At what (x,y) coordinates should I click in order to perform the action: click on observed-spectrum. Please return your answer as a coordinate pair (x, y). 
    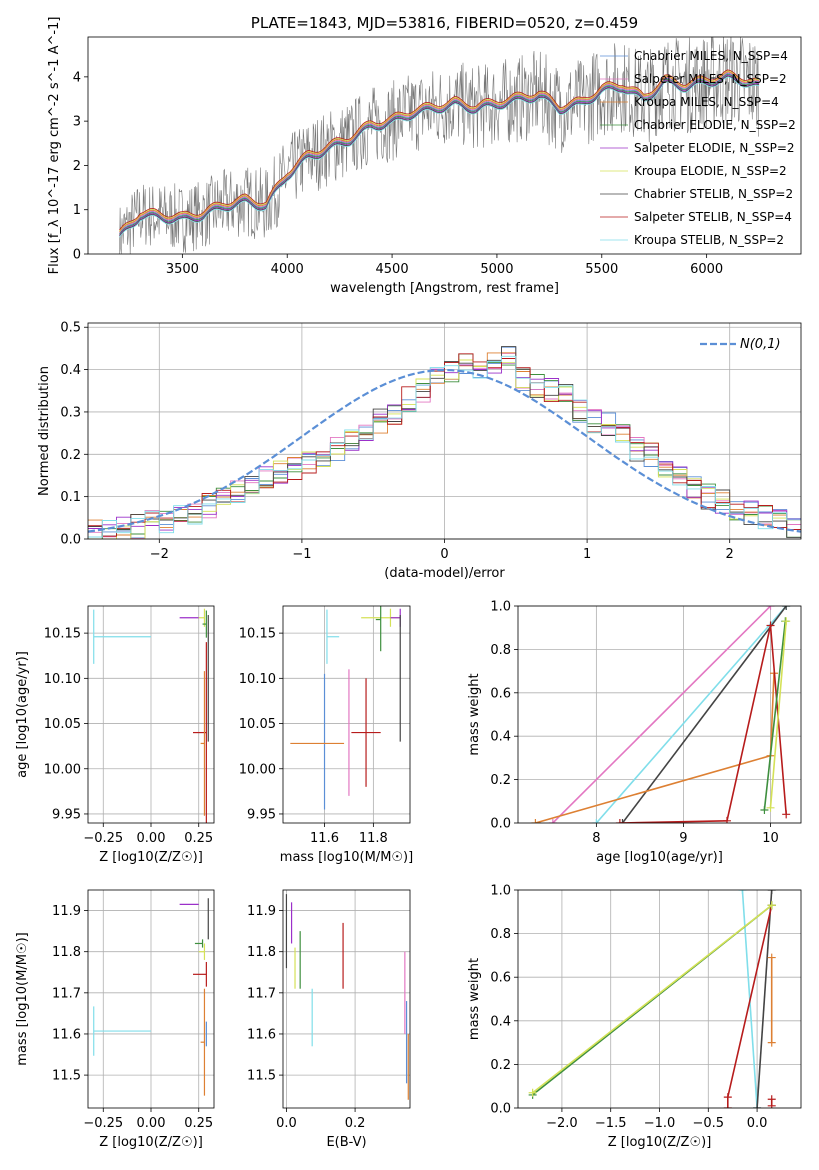
    Looking at the image, I should click on (439, 145).